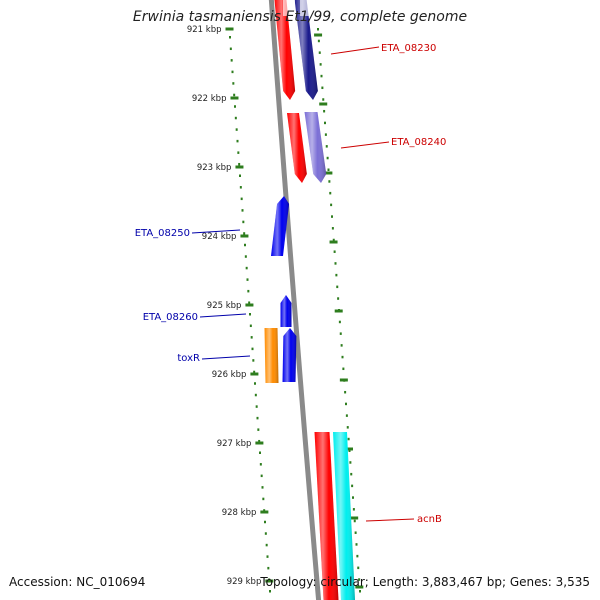  What do you see at coordinates (209, 99) in the screenshot?
I see `ruler-tick-label: 922 kbp` at bounding box center [209, 99].